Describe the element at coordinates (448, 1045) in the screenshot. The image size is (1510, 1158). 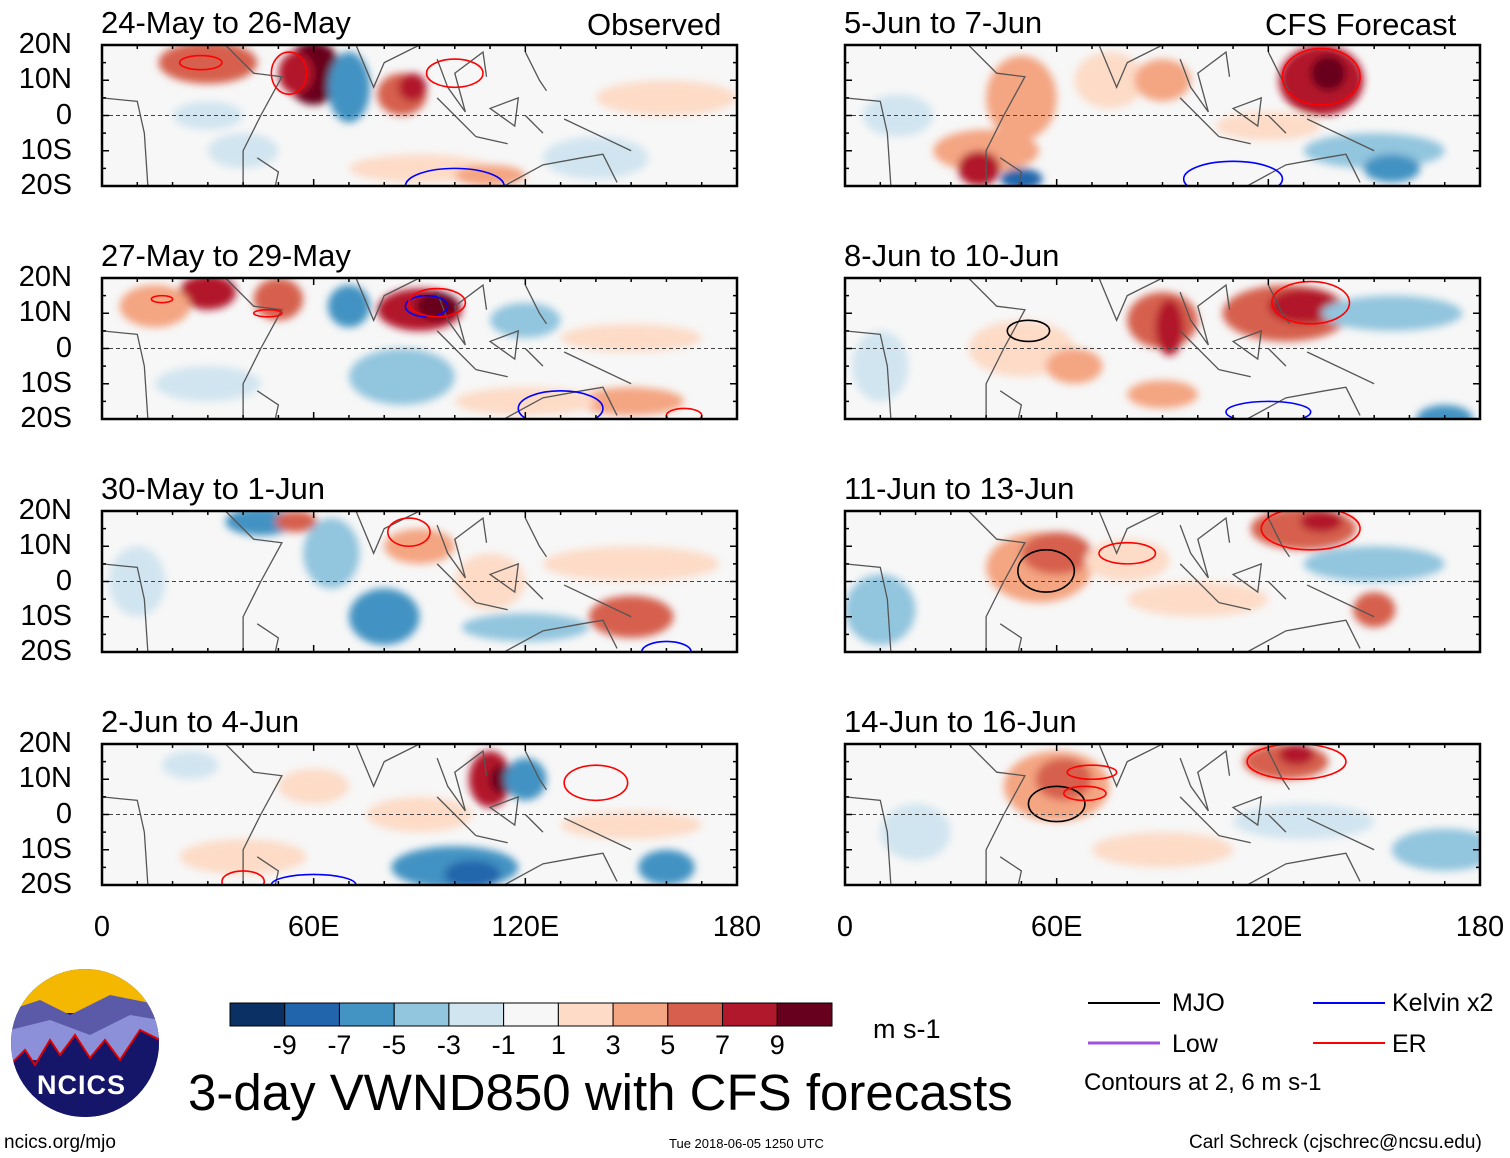
I see `colorbar-label: -3` at that location.